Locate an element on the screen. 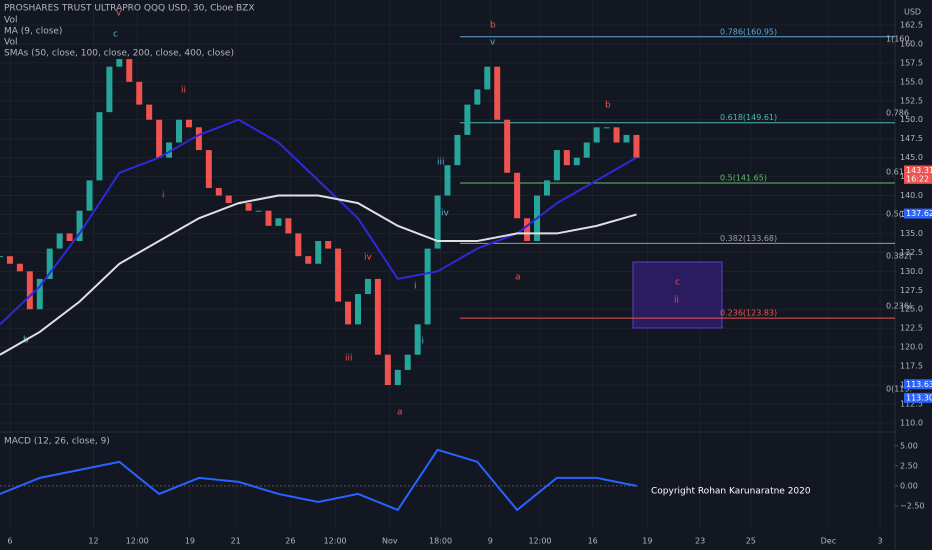 The height and width of the screenshot is (550, 932). y-tick-label: 140.0 is located at coordinates (911, 195).